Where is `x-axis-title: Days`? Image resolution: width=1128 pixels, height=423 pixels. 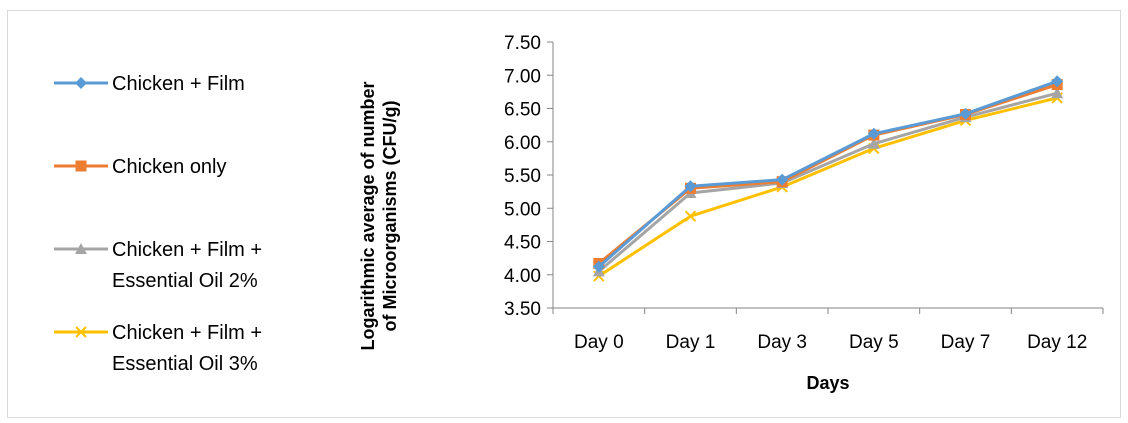 x-axis-title: Days is located at coordinates (827, 383).